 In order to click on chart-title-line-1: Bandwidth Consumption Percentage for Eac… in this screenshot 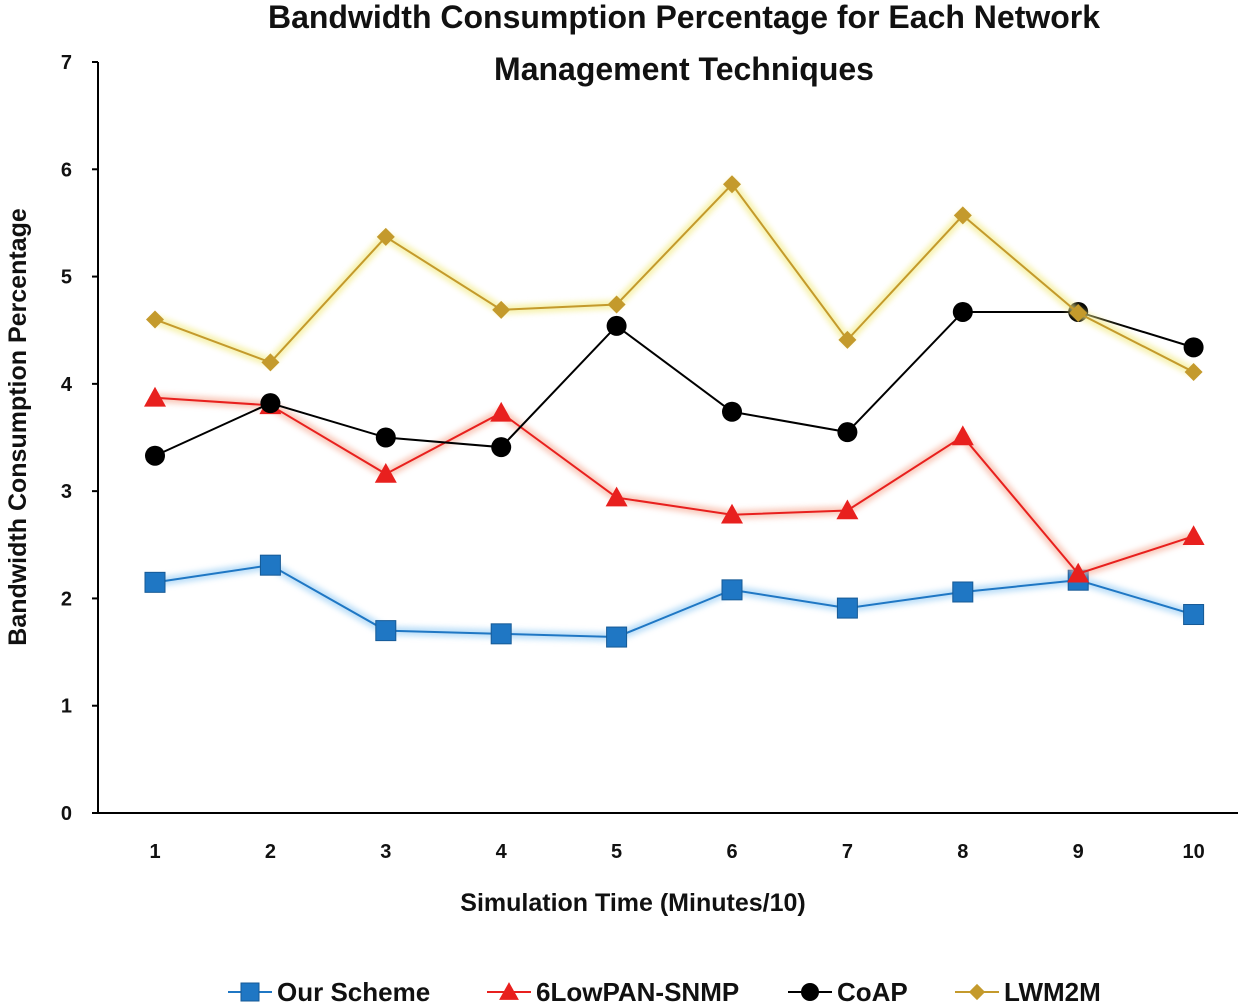, I will do `click(684, 17)`.